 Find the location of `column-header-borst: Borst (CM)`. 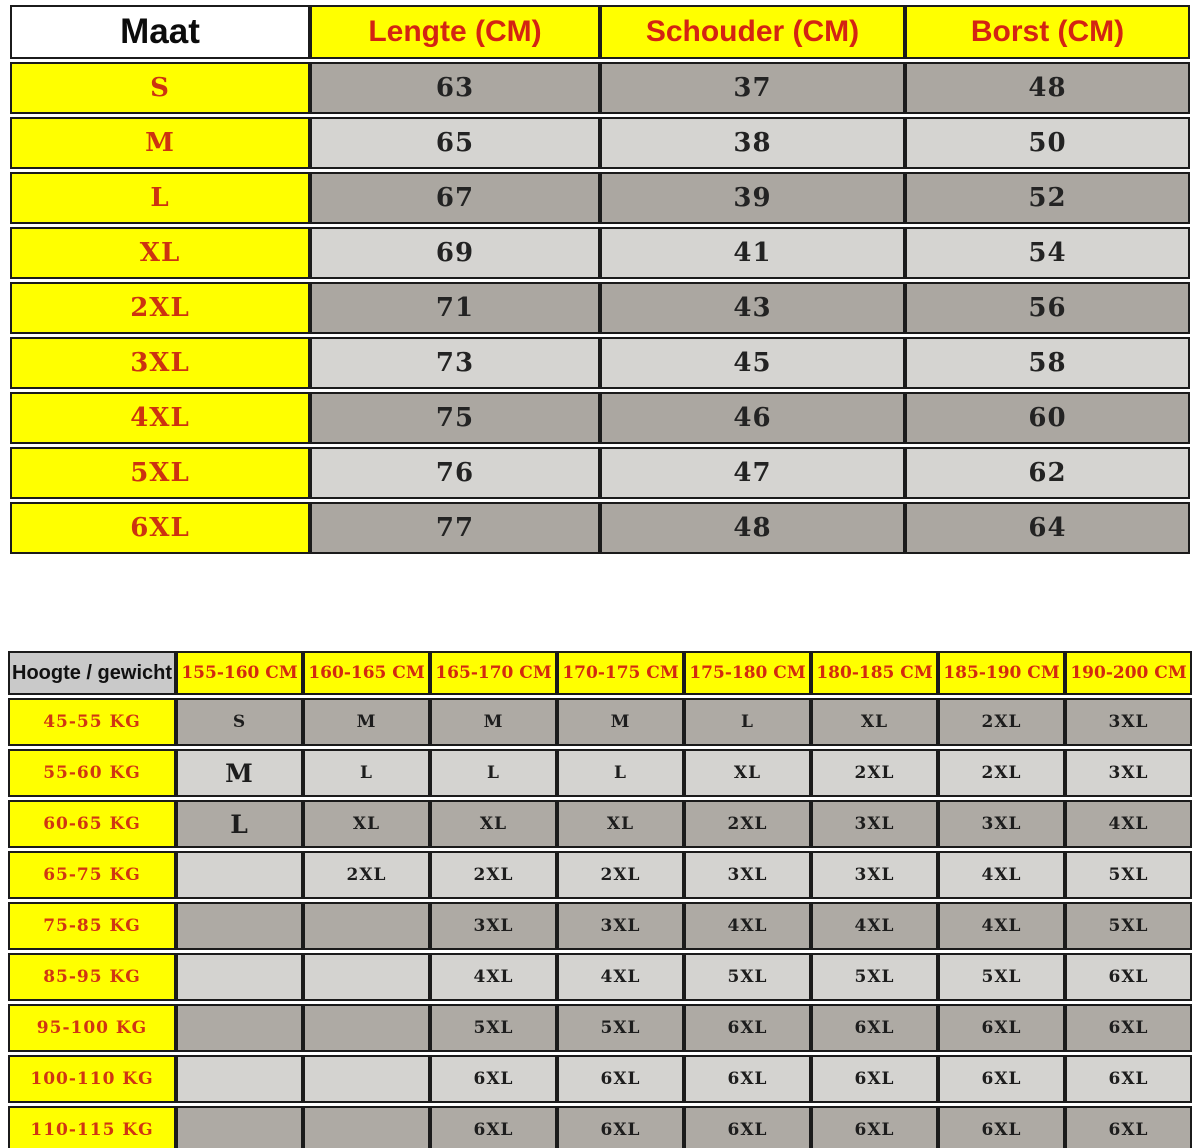

column-header-borst: Borst (CM) is located at coordinates (1047, 32).